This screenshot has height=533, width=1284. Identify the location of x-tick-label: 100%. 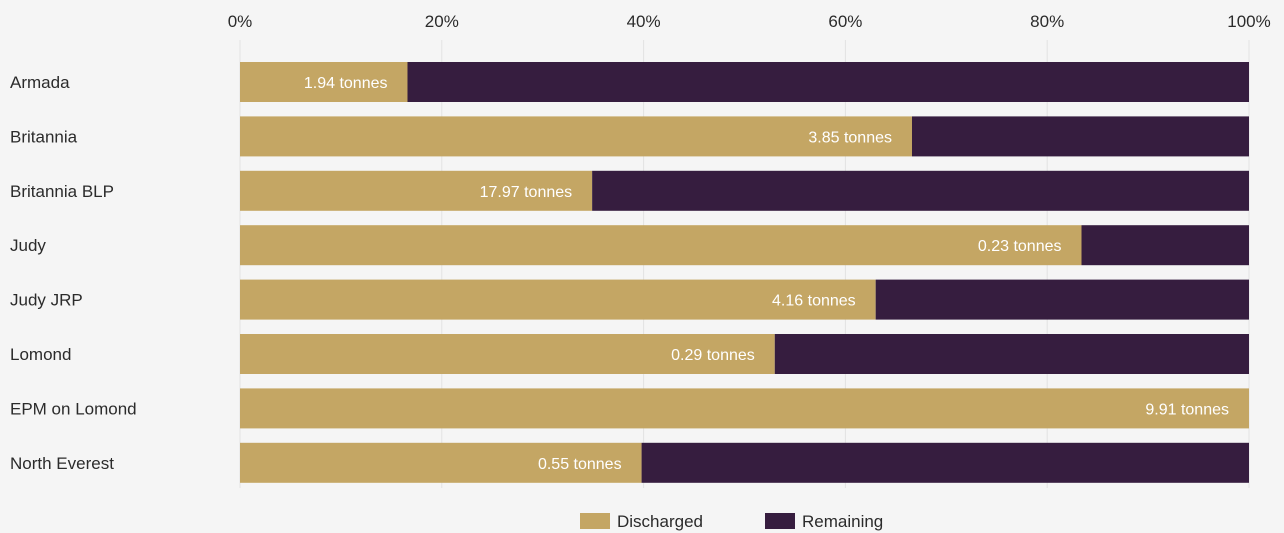
(1248, 21).